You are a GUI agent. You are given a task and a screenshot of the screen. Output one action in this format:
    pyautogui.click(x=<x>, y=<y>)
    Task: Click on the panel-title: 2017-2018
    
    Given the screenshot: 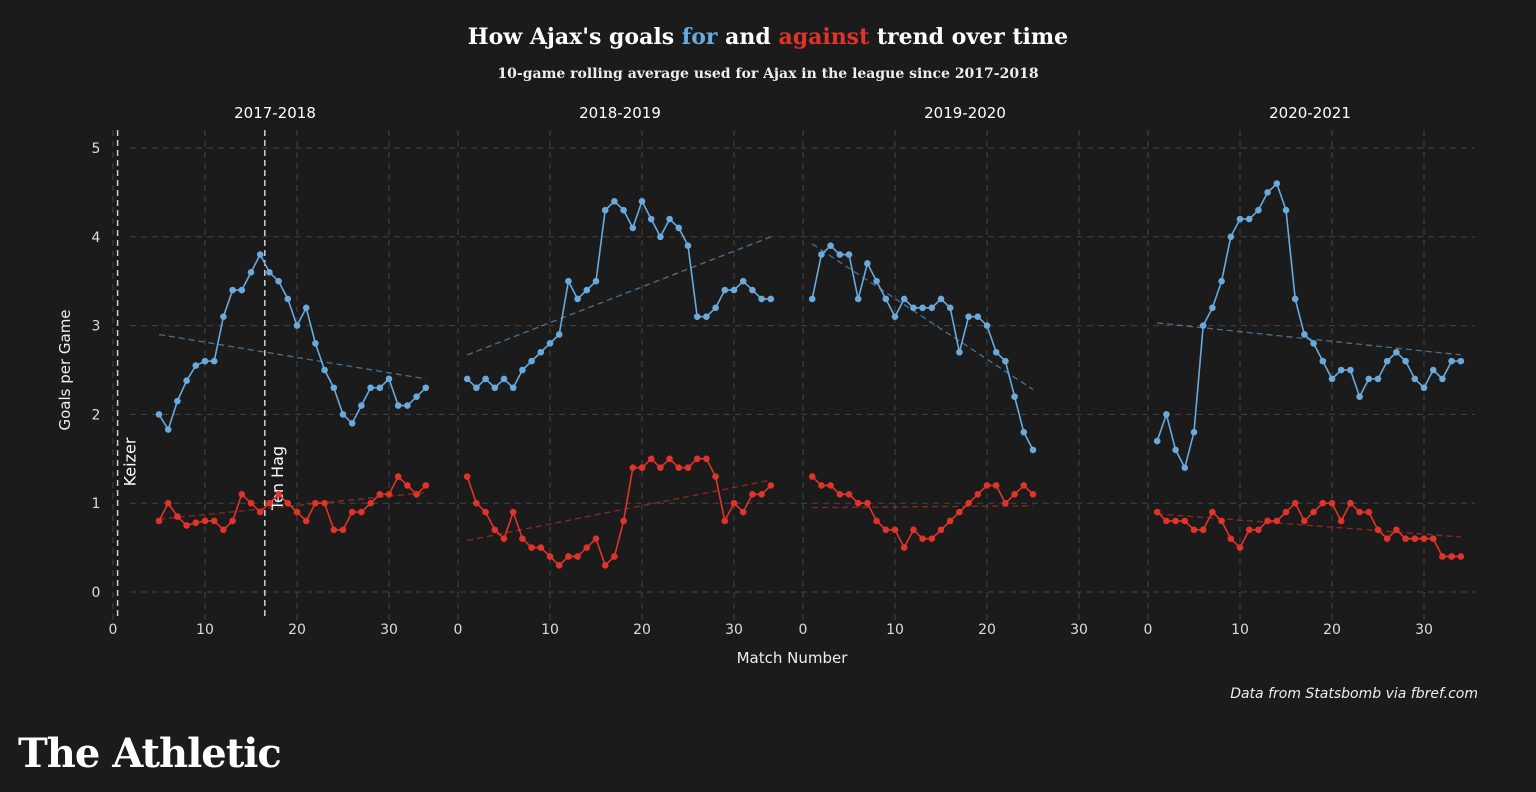 What is the action you would take?
    pyautogui.click(x=275, y=113)
    